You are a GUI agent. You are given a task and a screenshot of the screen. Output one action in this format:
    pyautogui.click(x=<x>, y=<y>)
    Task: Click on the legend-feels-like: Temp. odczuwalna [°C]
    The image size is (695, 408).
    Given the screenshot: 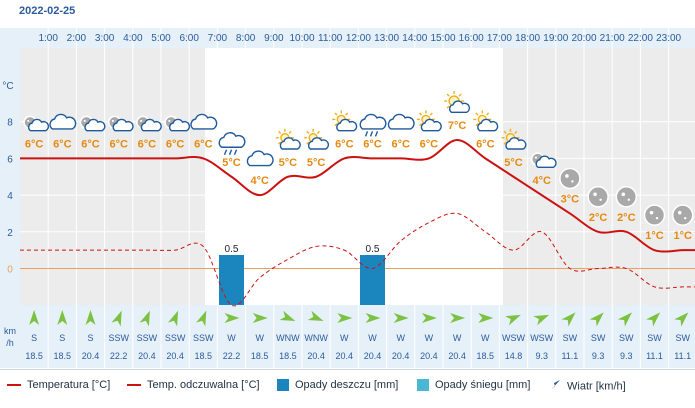 What is the action you would take?
    pyautogui.click(x=193, y=385)
    